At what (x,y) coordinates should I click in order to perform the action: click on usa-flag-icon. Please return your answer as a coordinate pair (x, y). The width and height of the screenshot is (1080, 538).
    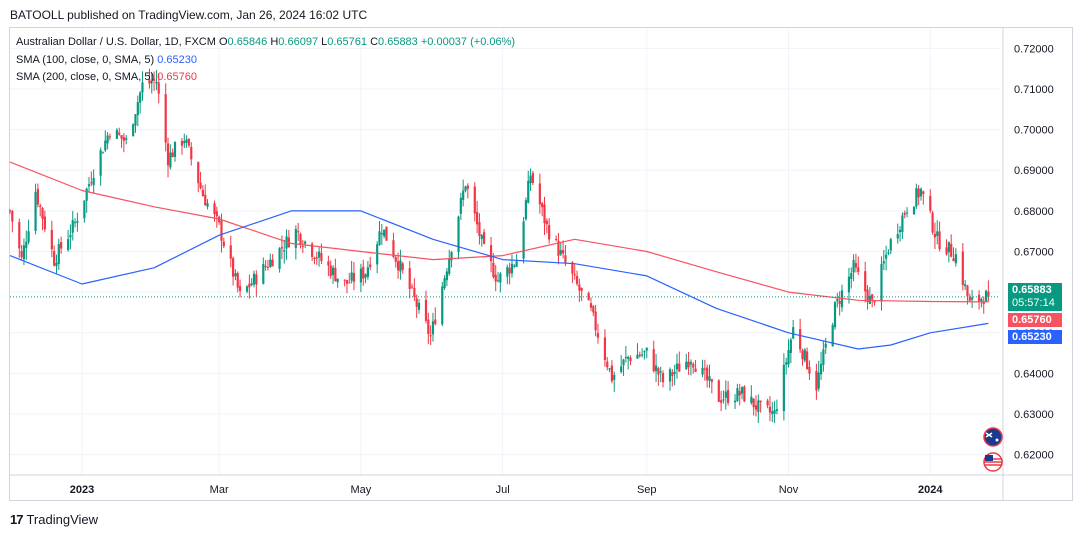
    Looking at the image, I should click on (993, 462).